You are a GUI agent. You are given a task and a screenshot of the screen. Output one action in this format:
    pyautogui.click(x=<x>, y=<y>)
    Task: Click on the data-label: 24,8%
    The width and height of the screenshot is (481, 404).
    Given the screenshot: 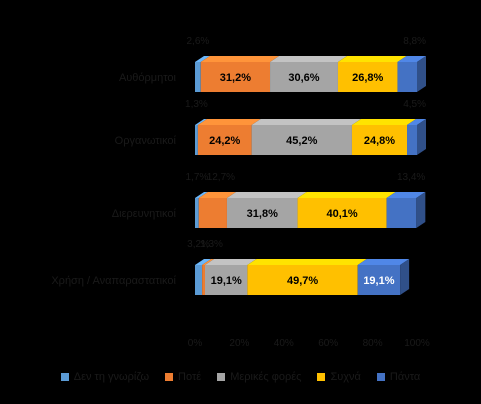 What is the action you would take?
    pyautogui.click(x=379, y=141)
    